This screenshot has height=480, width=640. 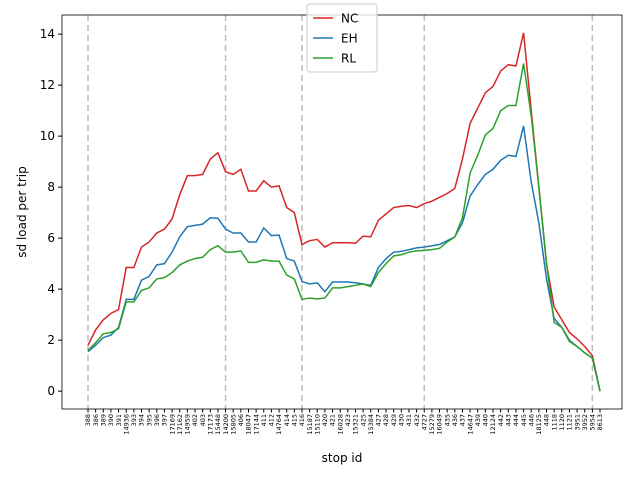 I want to click on y-tick-label: 12, so click(x=47, y=85).